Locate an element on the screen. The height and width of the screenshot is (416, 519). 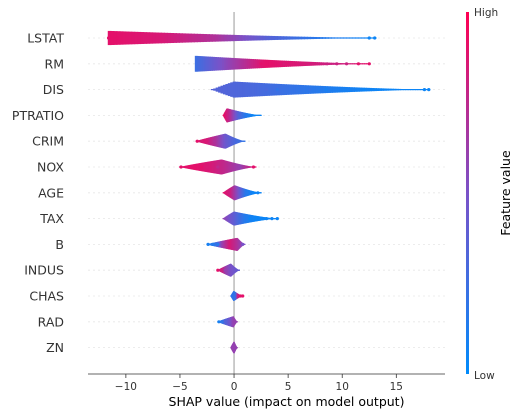
violin-rm is located at coordinates (282, 63).